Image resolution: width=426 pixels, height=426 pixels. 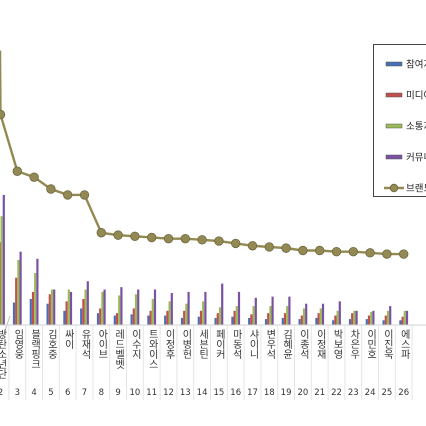 I want to click on bar-참여지수-7, so click(x=81, y=316).